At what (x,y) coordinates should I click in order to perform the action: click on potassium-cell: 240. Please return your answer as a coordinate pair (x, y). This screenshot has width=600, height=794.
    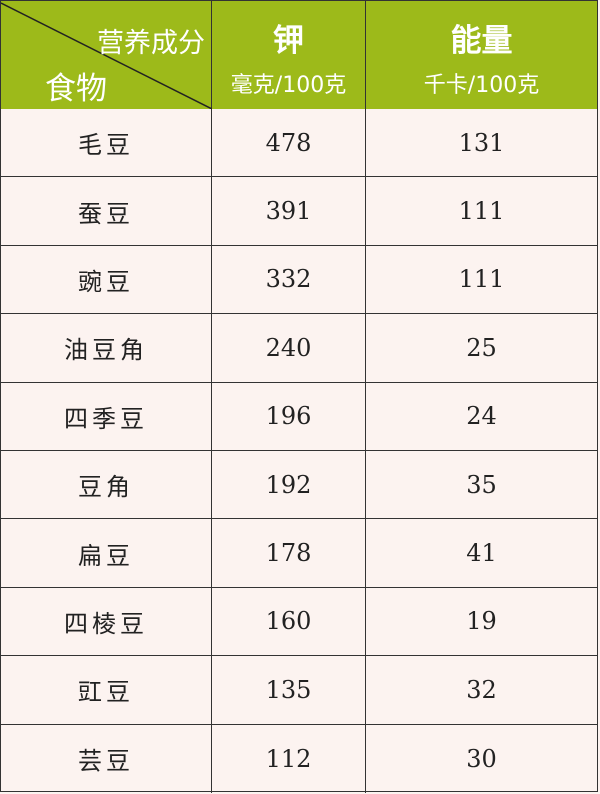
    Looking at the image, I should click on (289, 348).